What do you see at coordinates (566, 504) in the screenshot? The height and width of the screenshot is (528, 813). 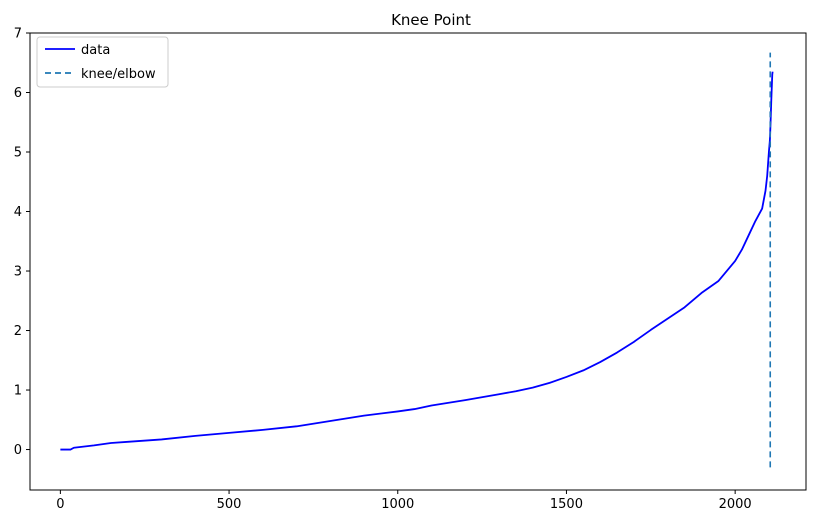 I see `x-tick-label: 1500` at bounding box center [566, 504].